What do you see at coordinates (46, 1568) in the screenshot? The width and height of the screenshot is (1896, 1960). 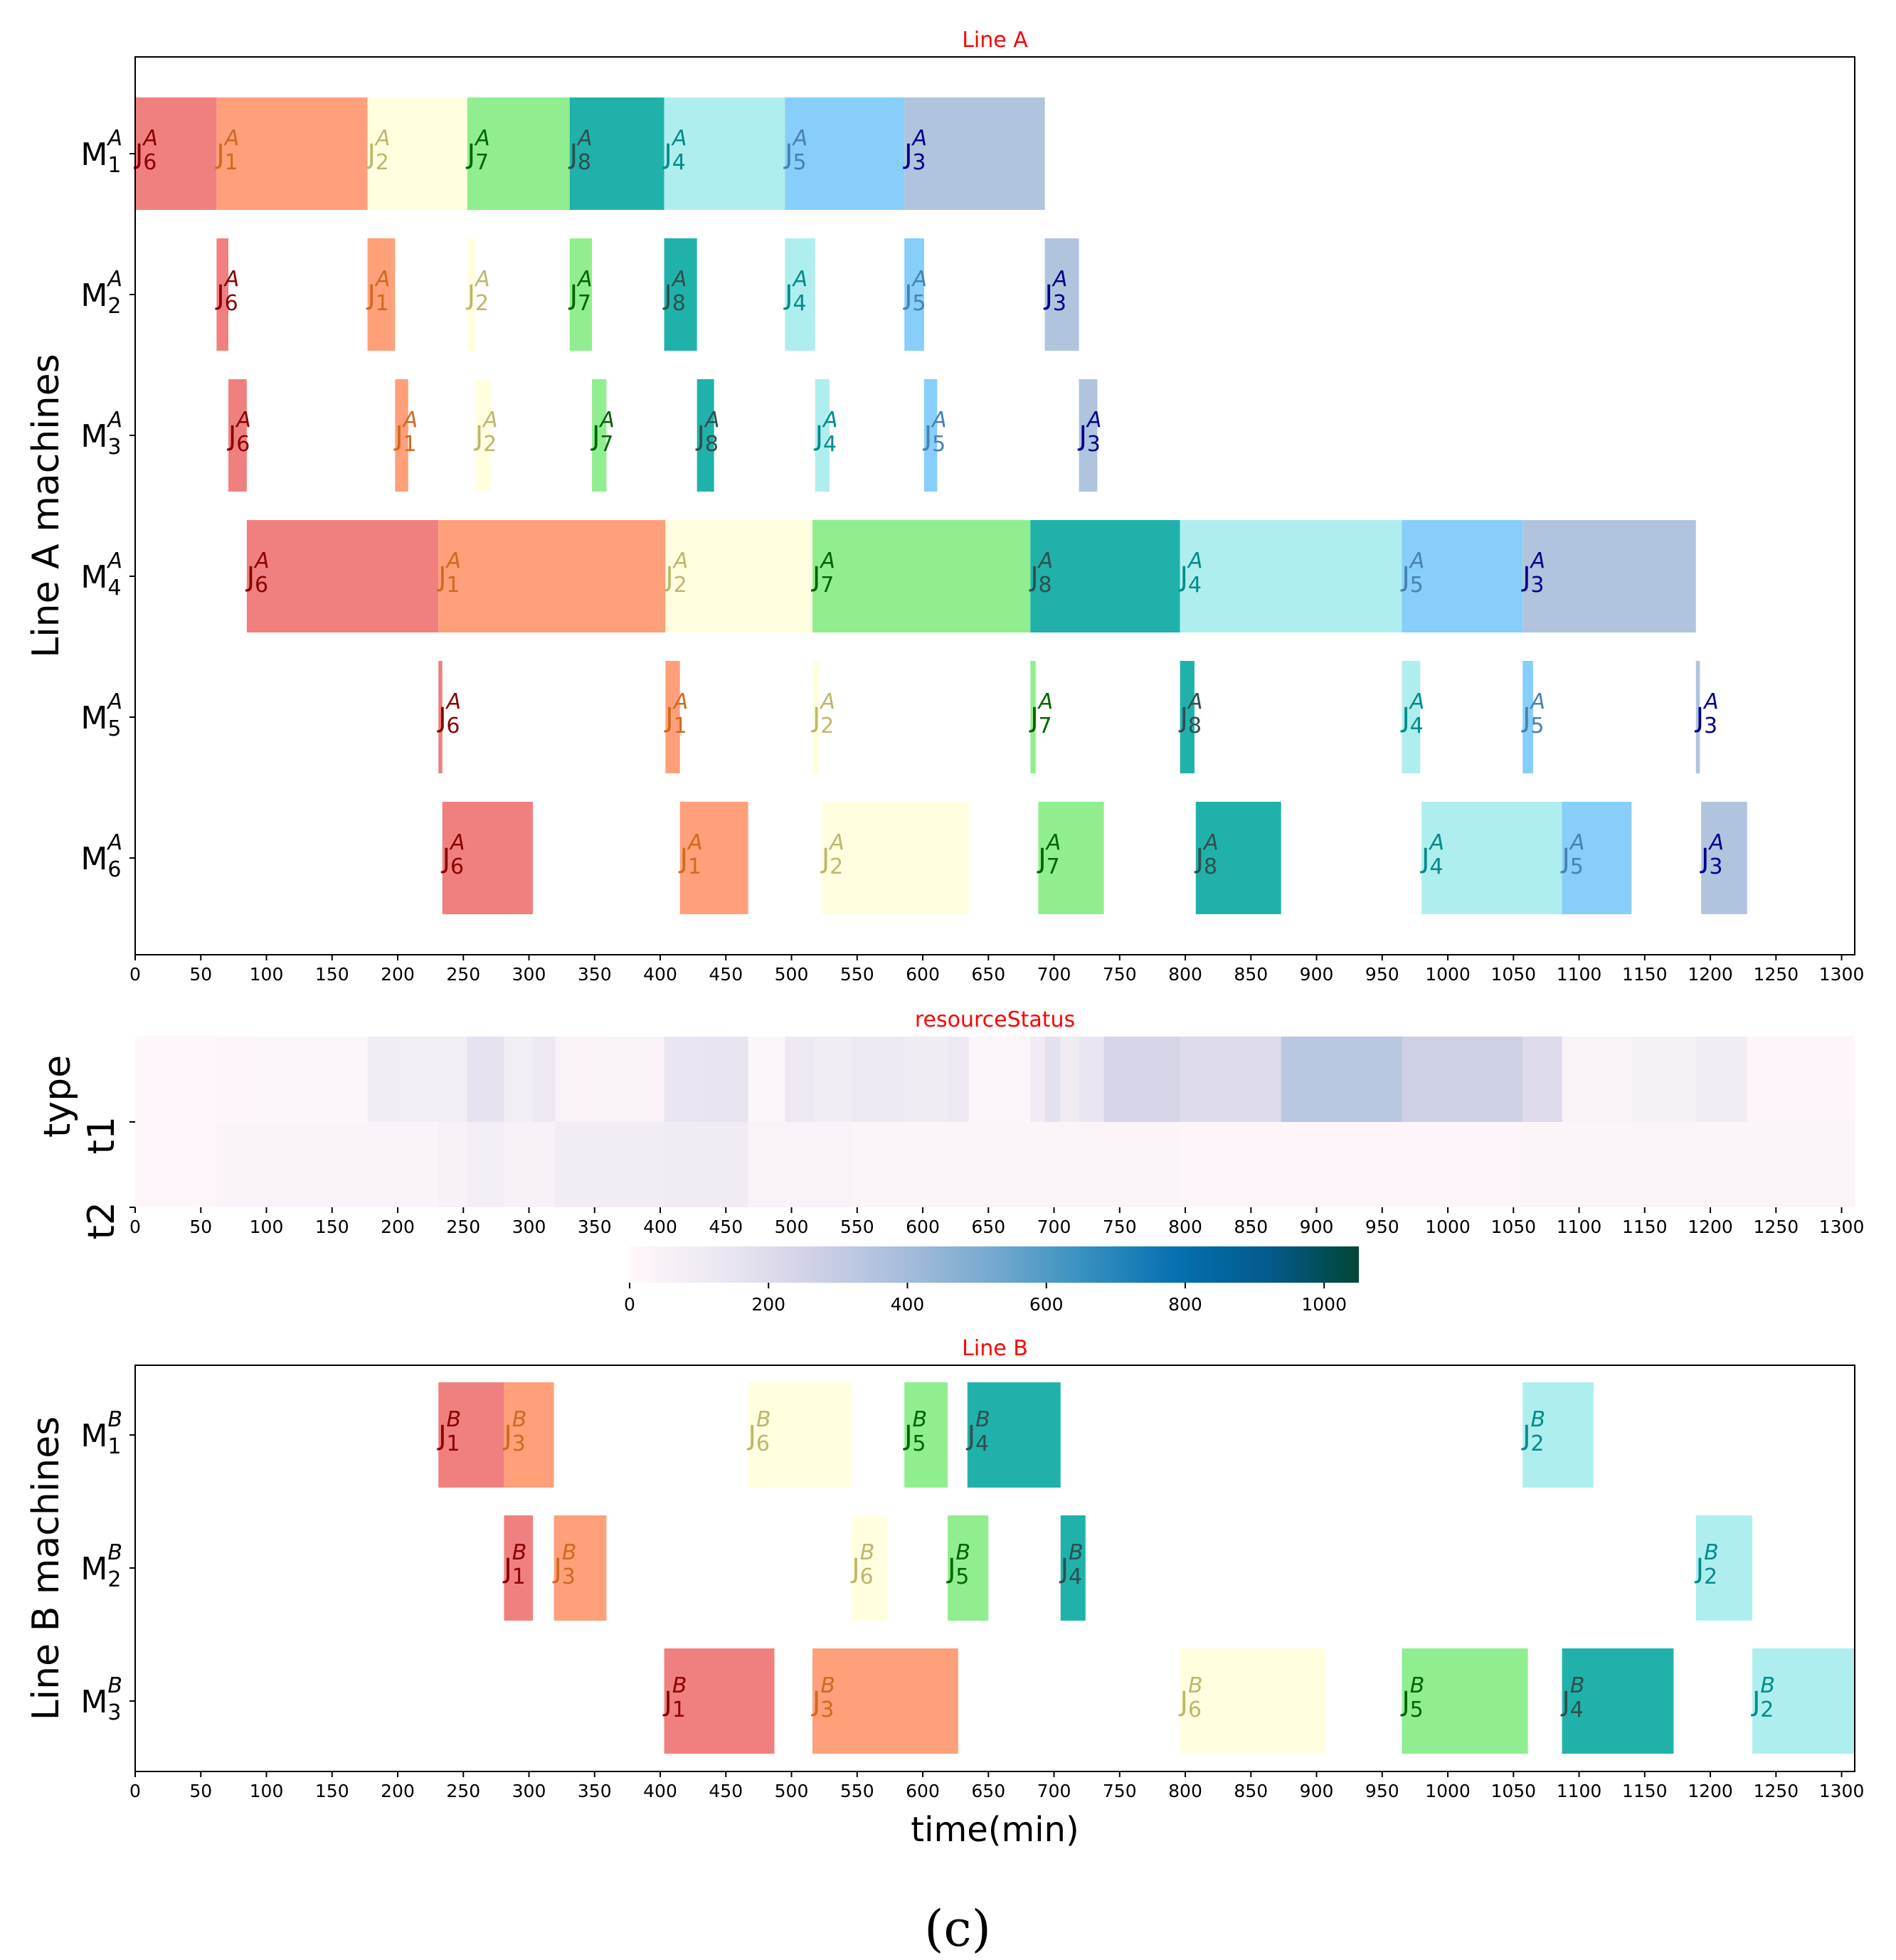 I see `y-axis-label: Line B machines` at bounding box center [46, 1568].